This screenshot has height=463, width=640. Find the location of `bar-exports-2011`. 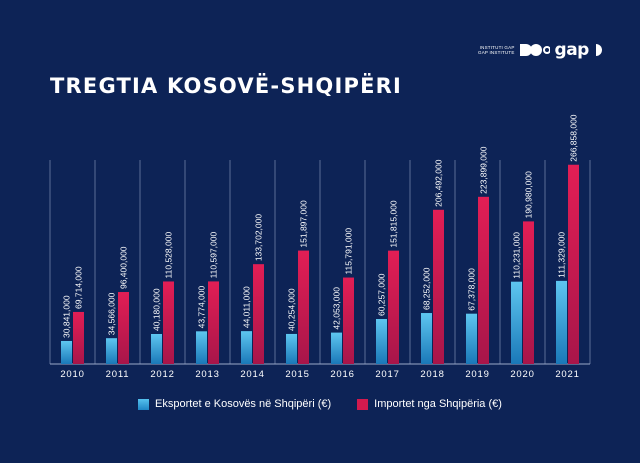

bar-exports-2011 is located at coordinates (111, 351).